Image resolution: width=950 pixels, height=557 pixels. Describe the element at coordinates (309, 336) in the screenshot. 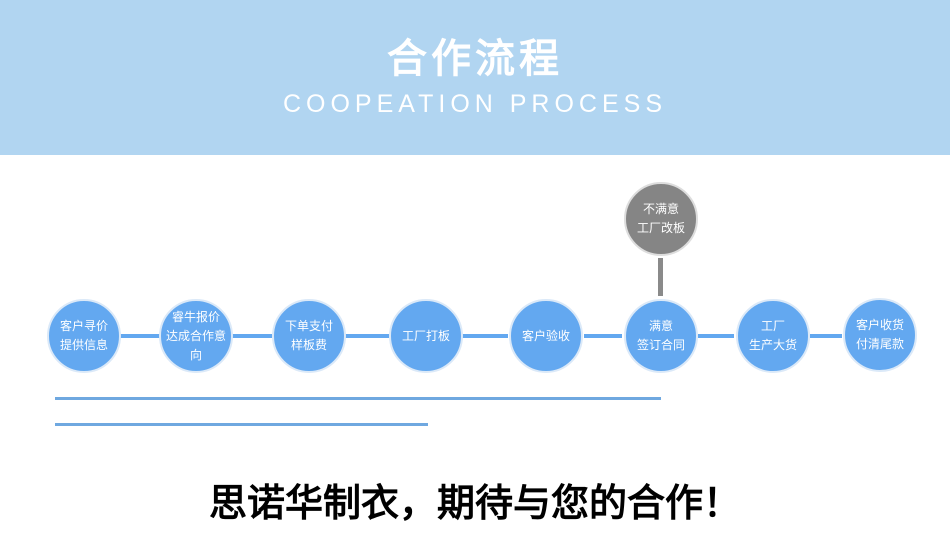

I see `step-3: 下单支付 样板费` at that location.